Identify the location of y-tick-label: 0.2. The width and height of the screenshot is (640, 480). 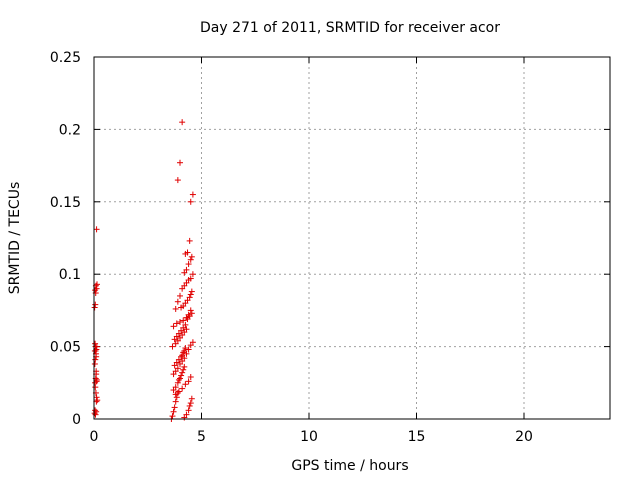
(70, 130).